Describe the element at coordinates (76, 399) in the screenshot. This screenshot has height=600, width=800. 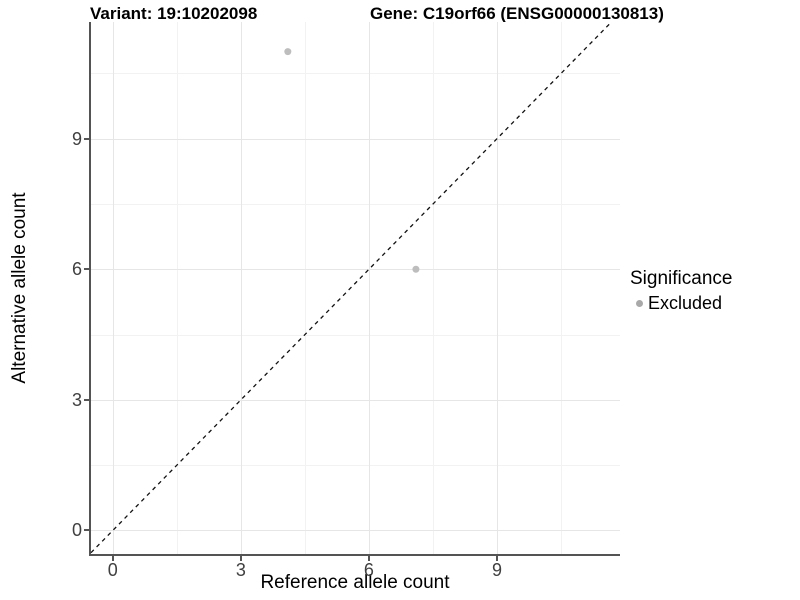
I see `y-tick-label: 3` at that location.